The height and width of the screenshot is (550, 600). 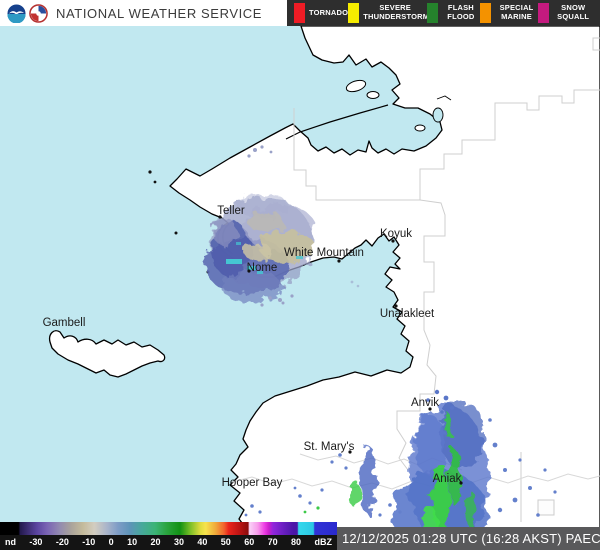 I want to click on town-label-teller: Teller, so click(x=231, y=211).